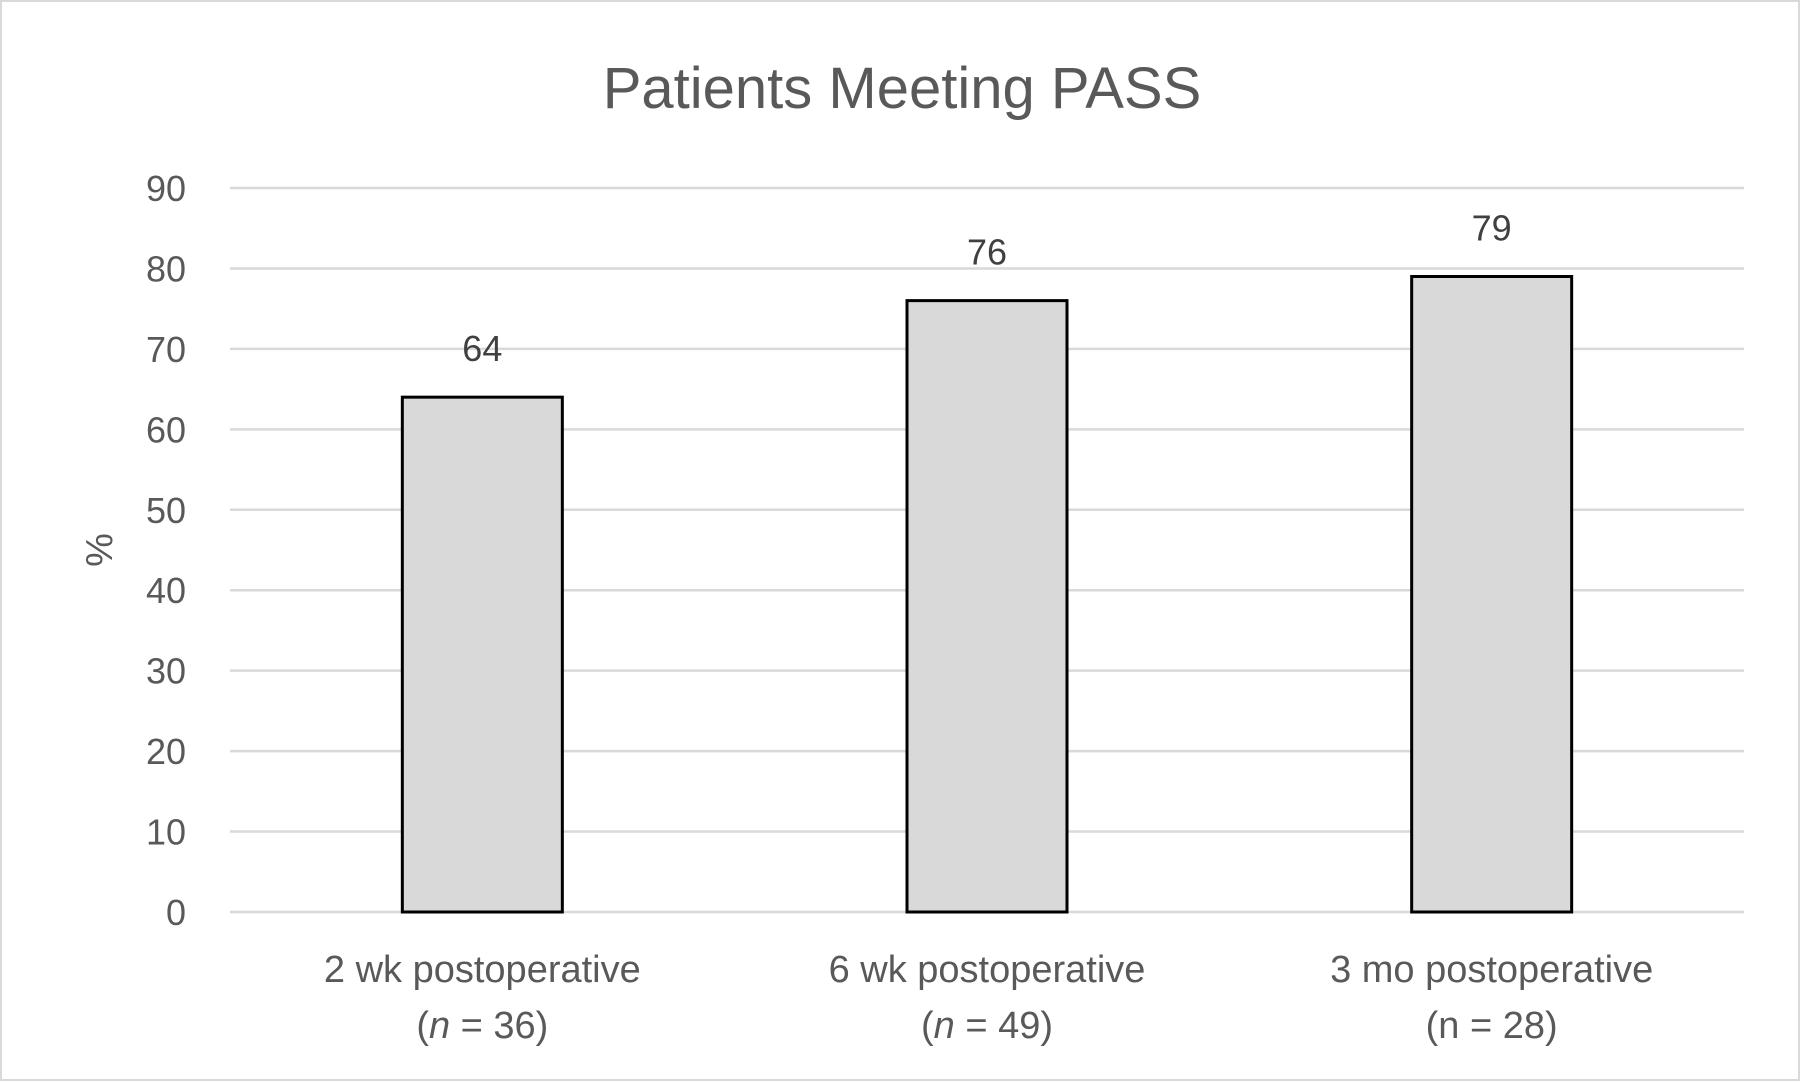 This screenshot has width=1800, height=1083. What do you see at coordinates (166, 832) in the screenshot?
I see `y-tick-label: 10` at bounding box center [166, 832].